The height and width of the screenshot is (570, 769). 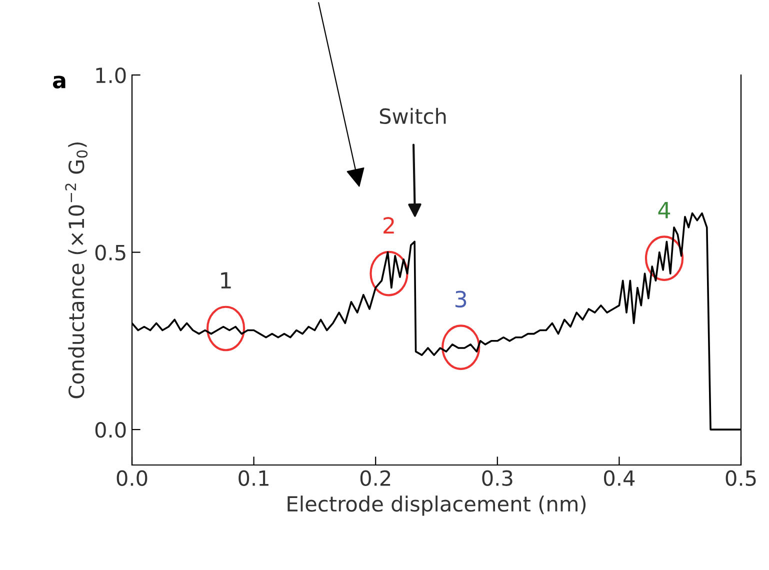 What do you see at coordinates (437, 506) in the screenshot?
I see `x-axis-title: Electrode displacement (nm)` at bounding box center [437, 506].